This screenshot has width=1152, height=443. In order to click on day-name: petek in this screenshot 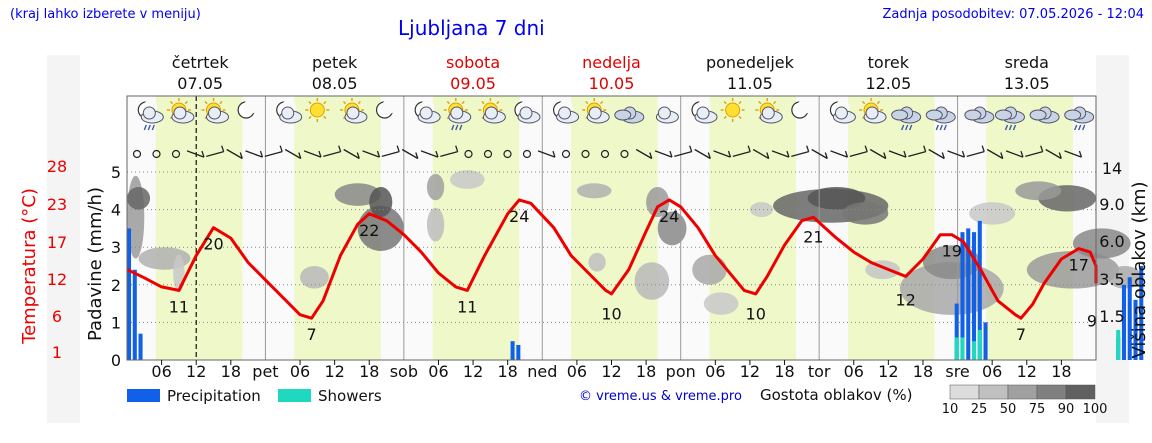, I will do `click(334, 62)`.